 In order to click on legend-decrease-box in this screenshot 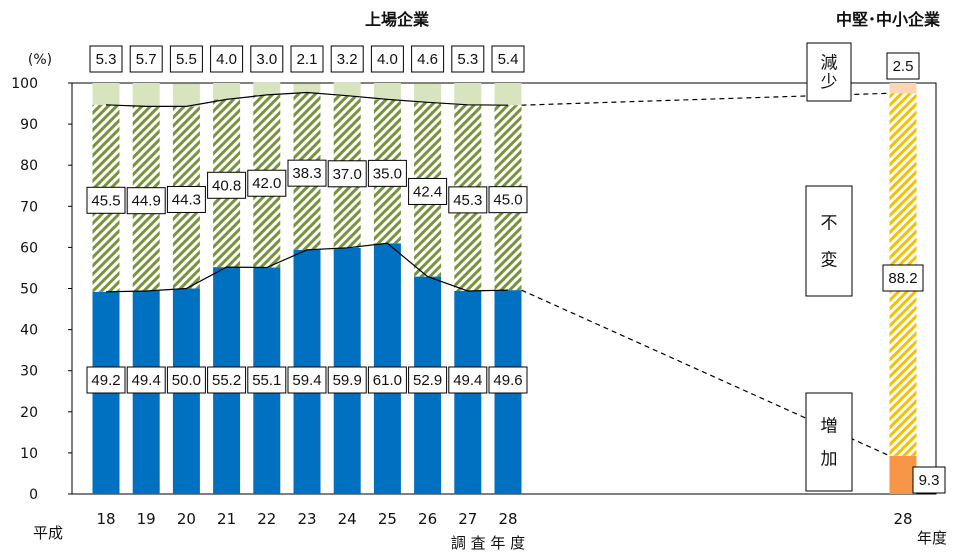, I will do `click(829, 72)`.